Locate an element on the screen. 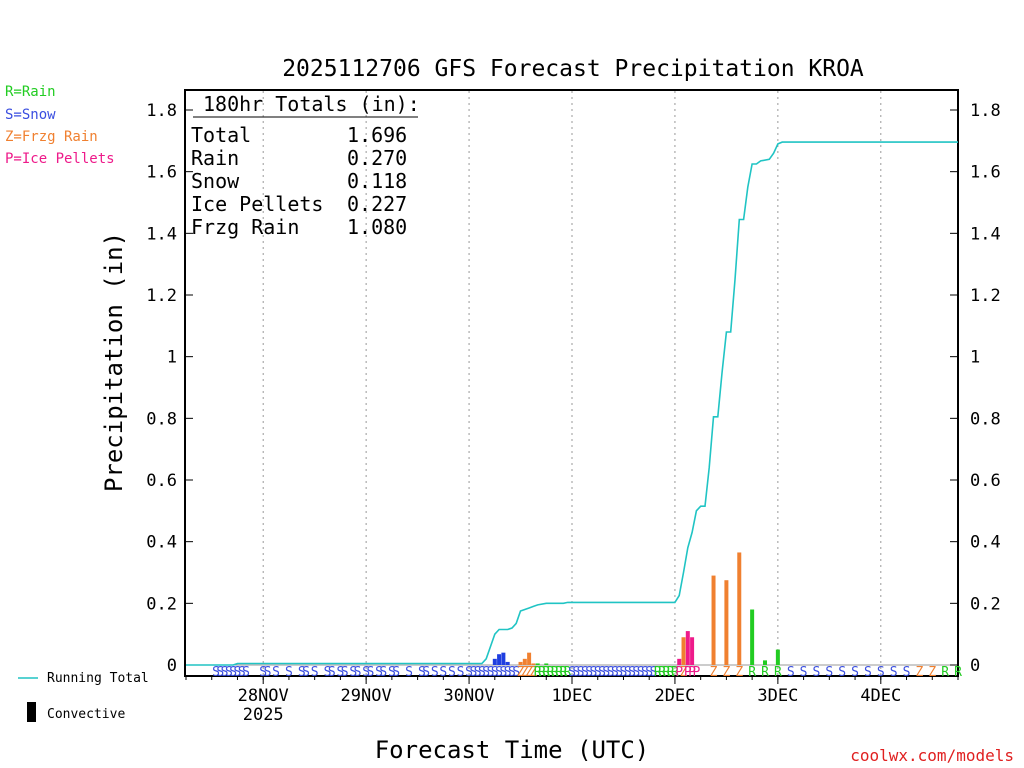 The height and width of the screenshot is (768, 1024). y-axis-right: 0 0.2 0.4 0.6 0.8 1 1.2 1.4 1.6 1.8 is located at coordinates (975, 388).